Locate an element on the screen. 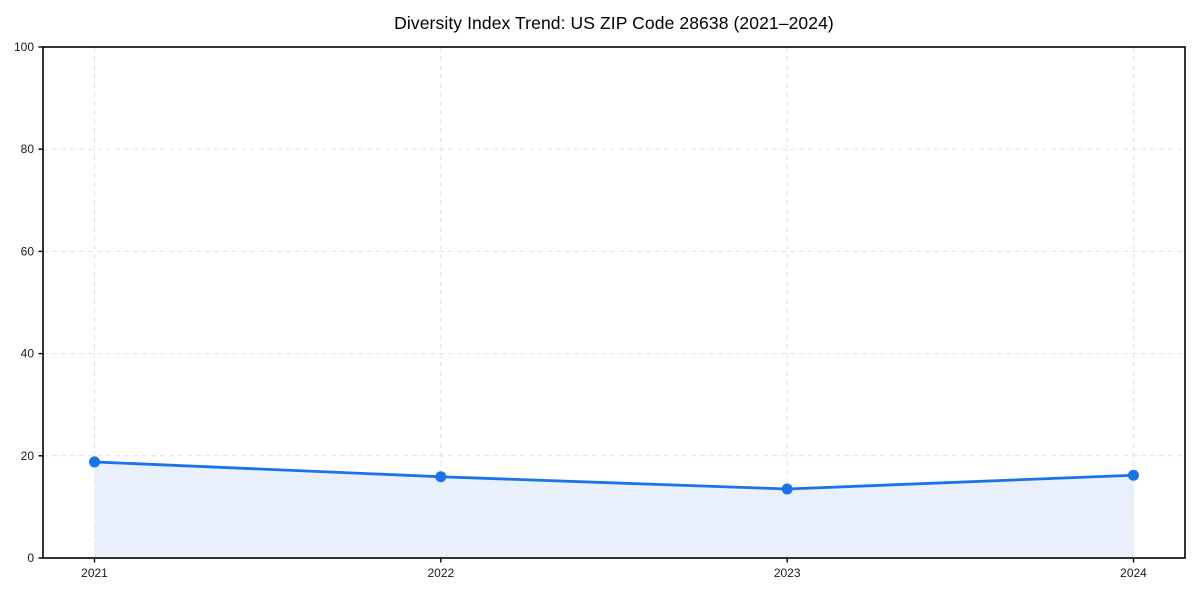 The image size is (1200, 600). x-tick-label: 2024 is located at coordinates (1133, 573).